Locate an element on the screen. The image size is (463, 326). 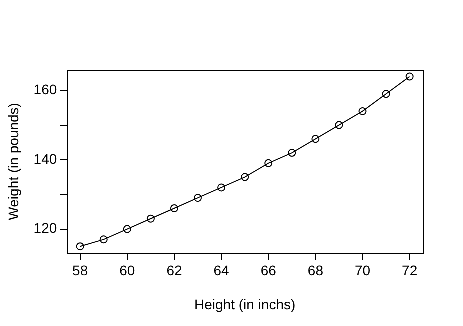
y-axis-title: Weight (in pounds) is located at coordinates (13, 161).